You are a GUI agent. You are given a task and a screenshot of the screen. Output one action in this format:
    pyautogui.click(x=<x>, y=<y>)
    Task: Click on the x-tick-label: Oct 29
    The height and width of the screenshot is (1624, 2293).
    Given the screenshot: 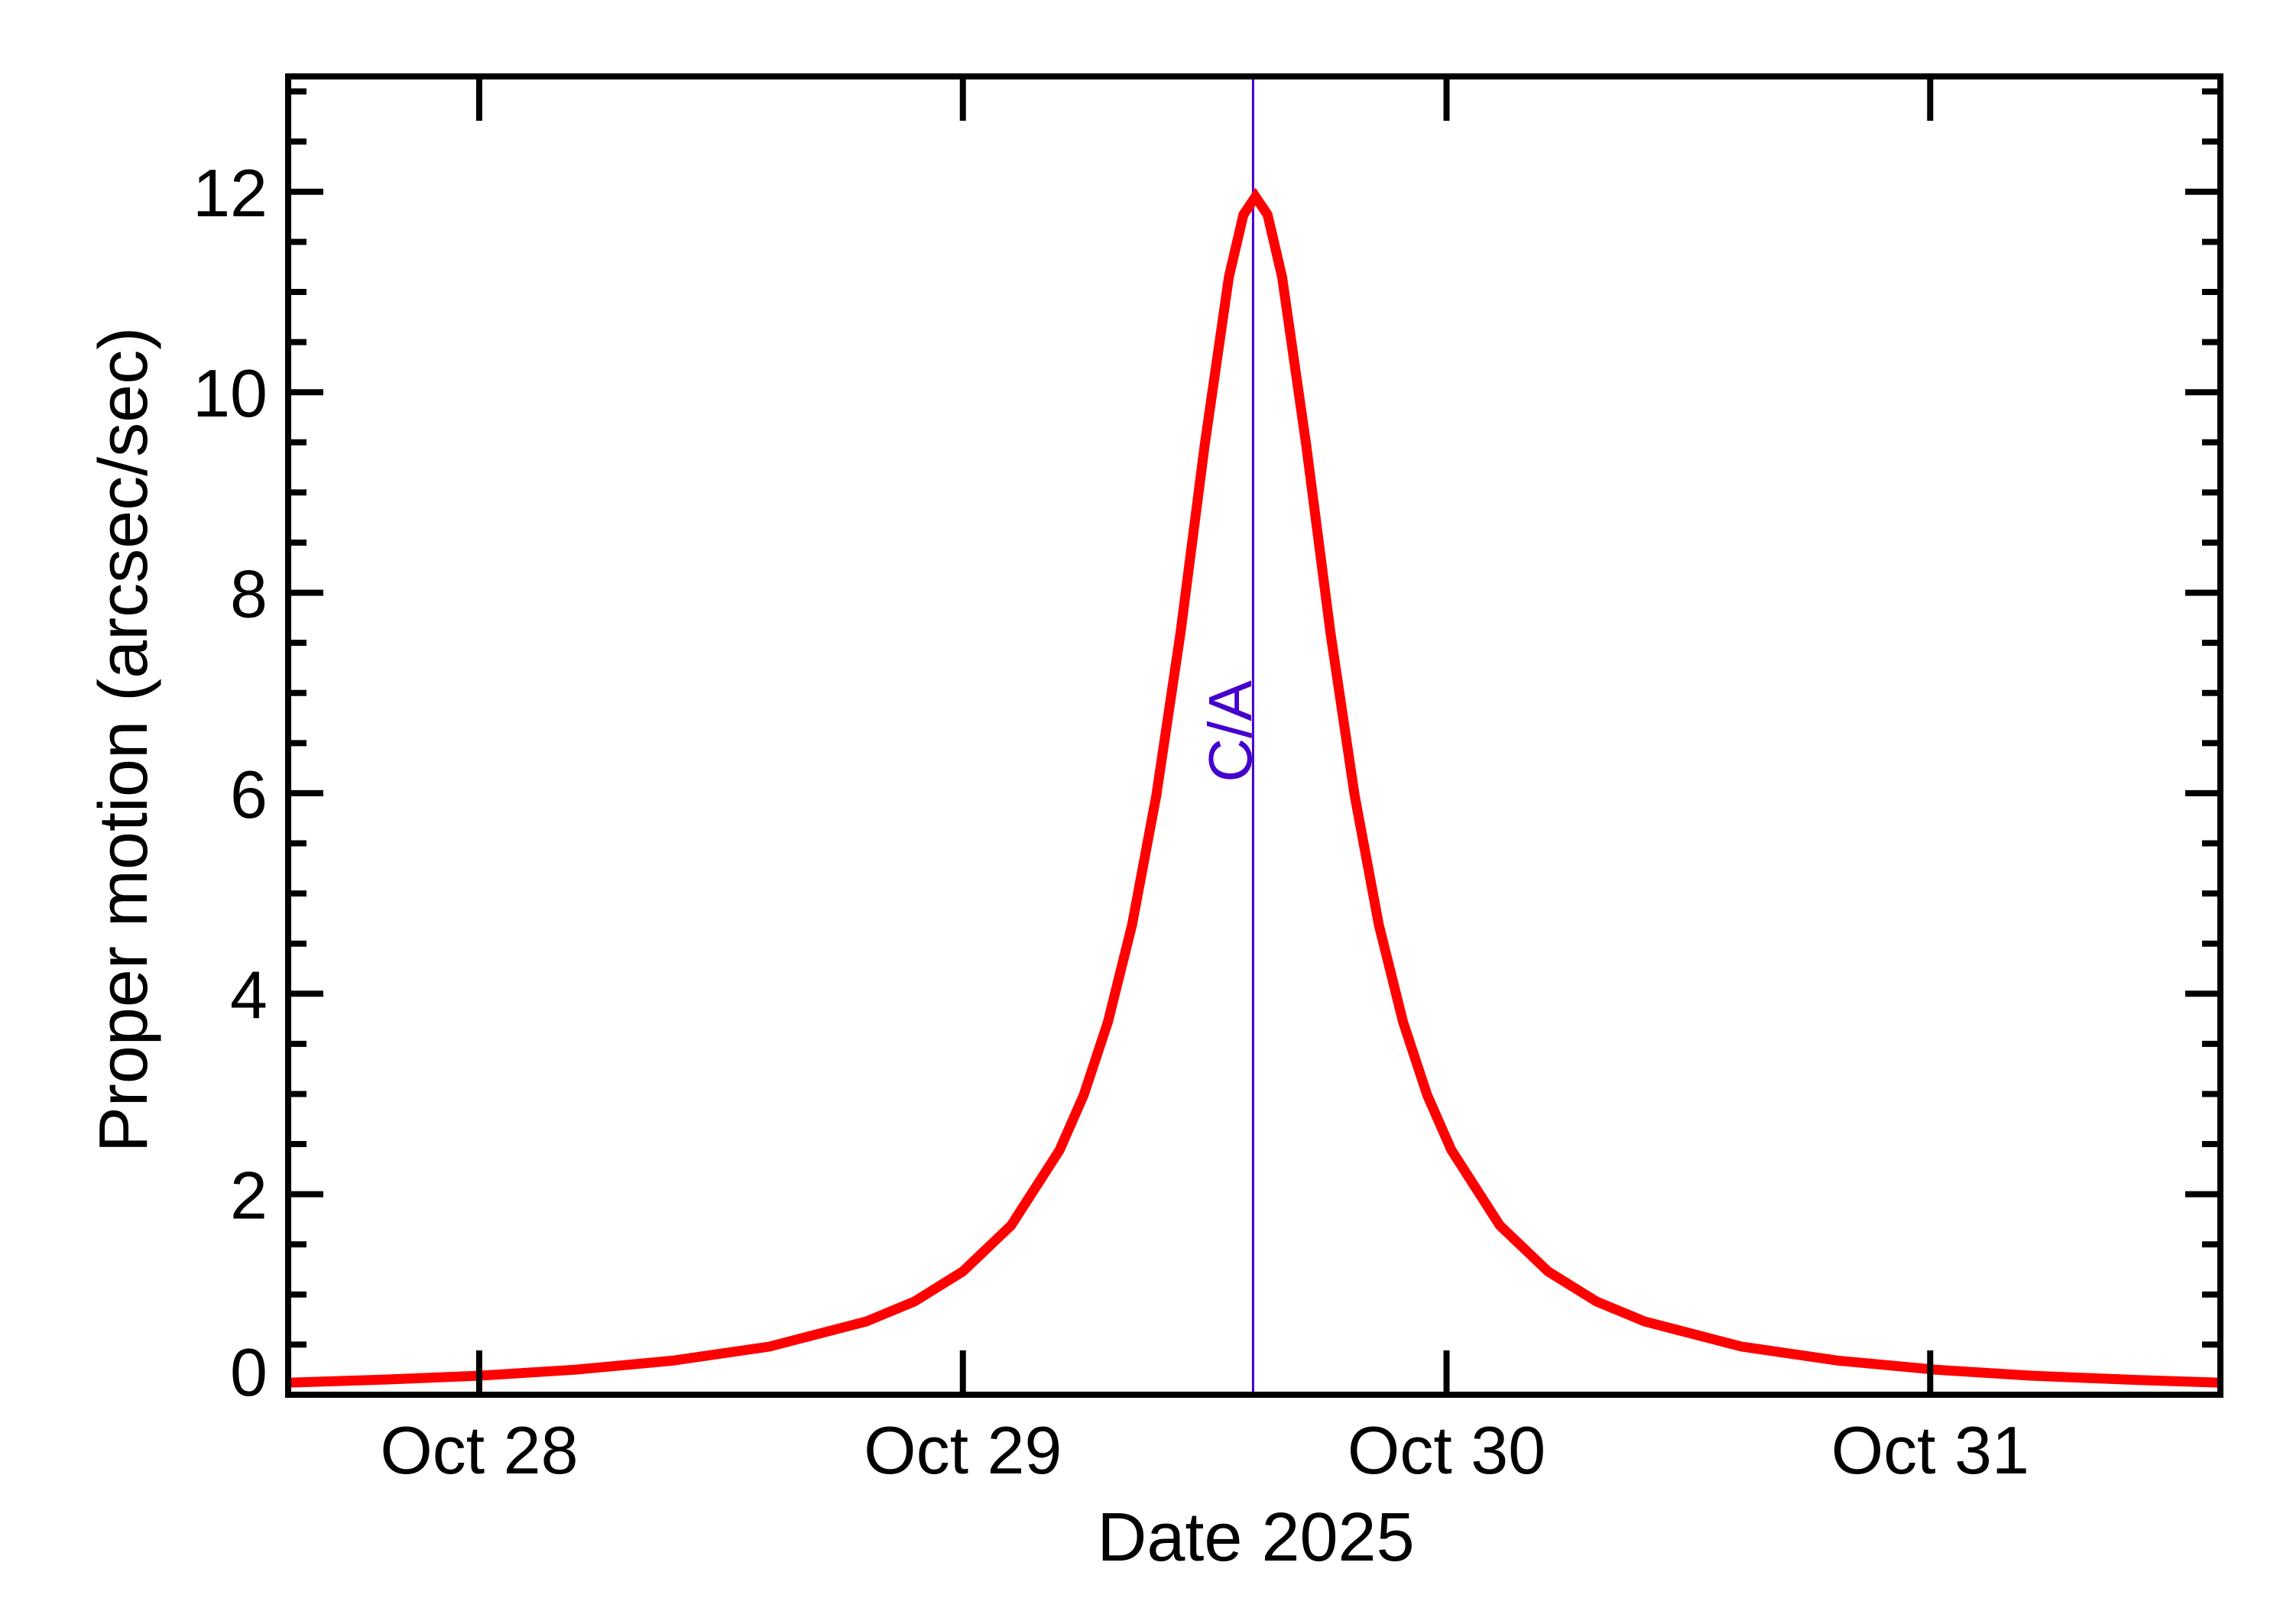 What is the action you would take?
    pyautogui.click(x=963, y=1450)
    